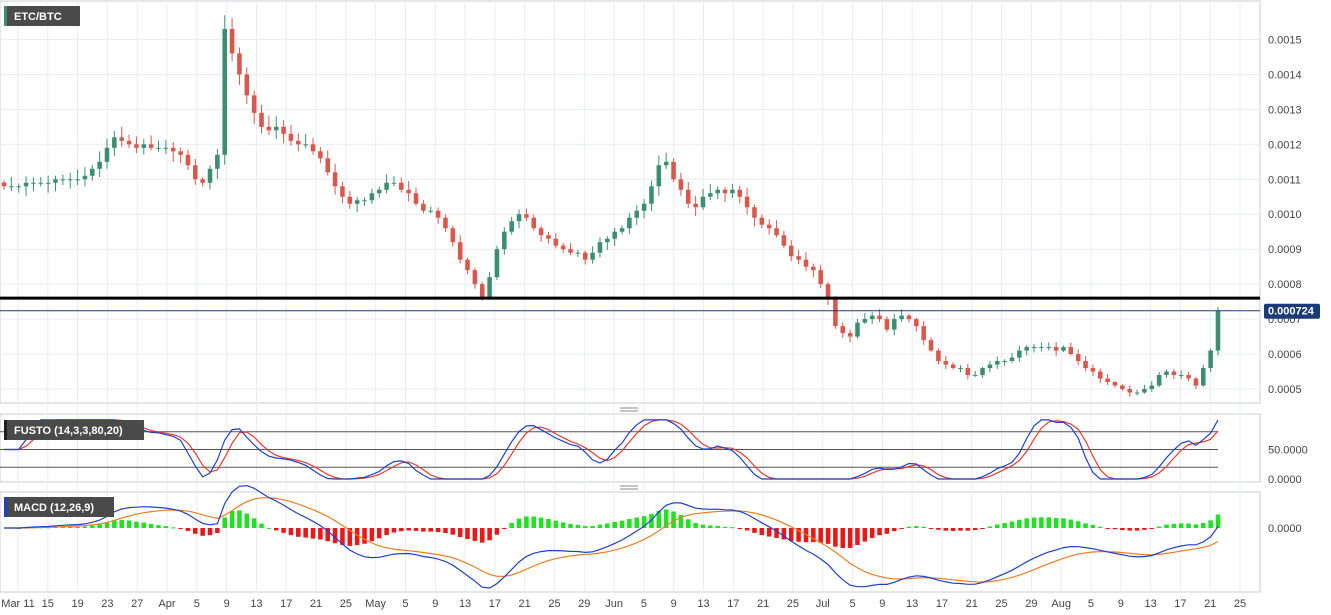  I want to click on time-tick-label: Jun, so click(614, 604).